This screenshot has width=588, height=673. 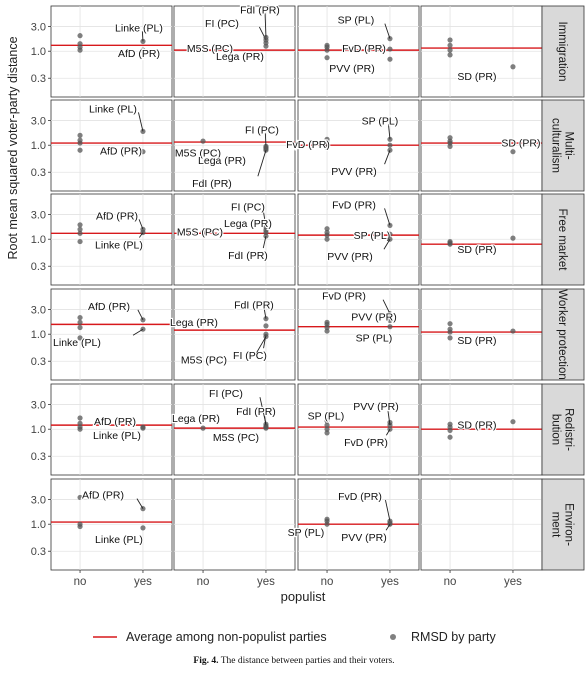 I want to click on y-tick-label: 3.0, so click(x=38, y=311).